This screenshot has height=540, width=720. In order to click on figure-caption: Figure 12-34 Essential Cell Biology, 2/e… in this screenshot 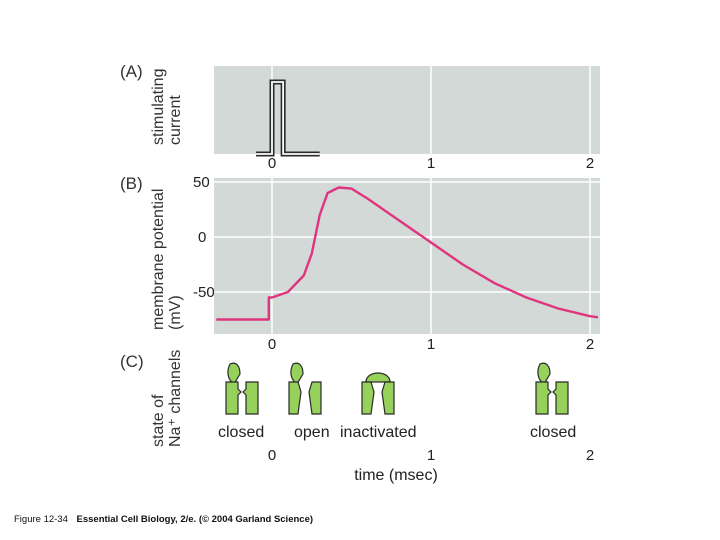, I will do `click(163, 519)`.